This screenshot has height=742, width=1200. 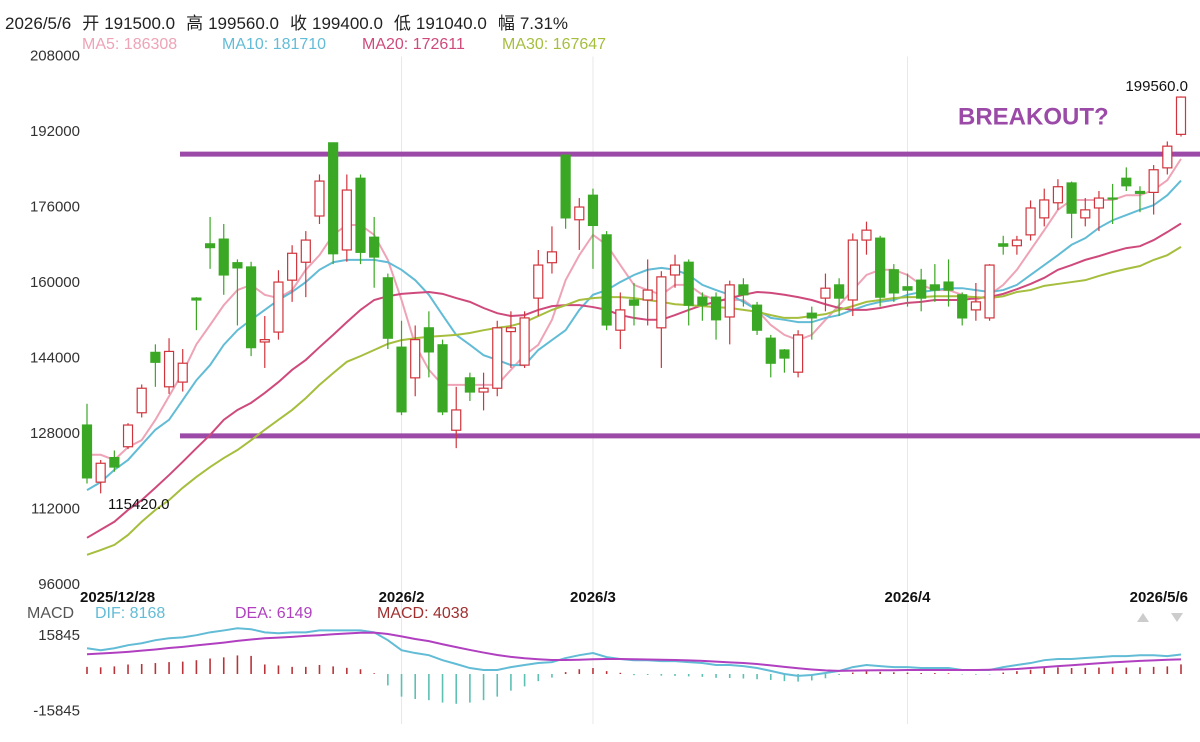 I want to click on header-value: 7.31%, so click(x=544, y=23).